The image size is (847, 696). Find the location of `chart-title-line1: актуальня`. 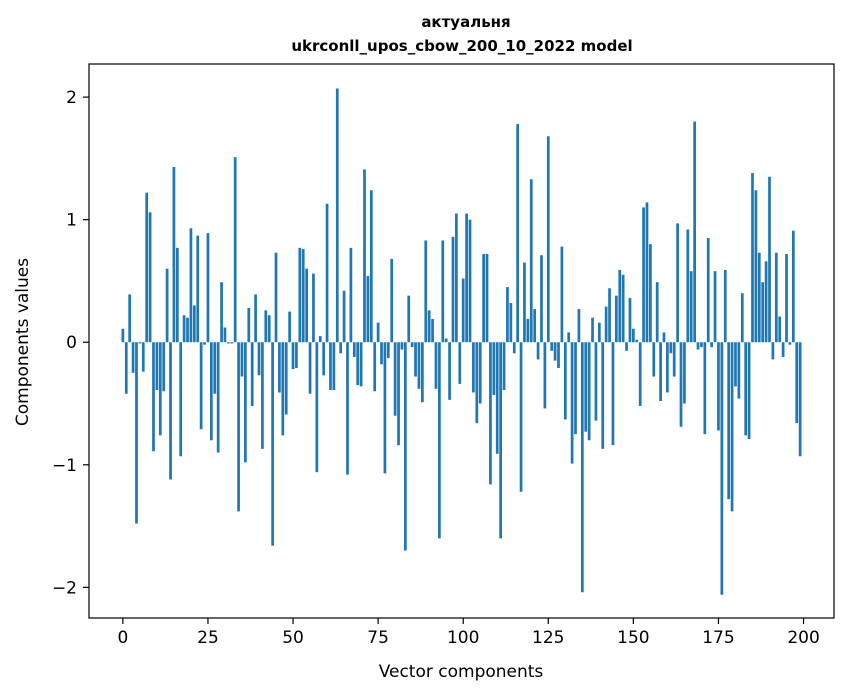

chart-title-line1: актуальня is located at coordinates (465, 22).